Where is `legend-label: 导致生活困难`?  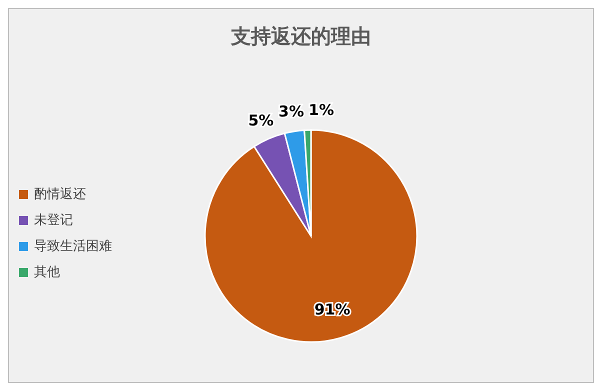 legend-label: 导致生活困难 is located at coordinates (73, 246).